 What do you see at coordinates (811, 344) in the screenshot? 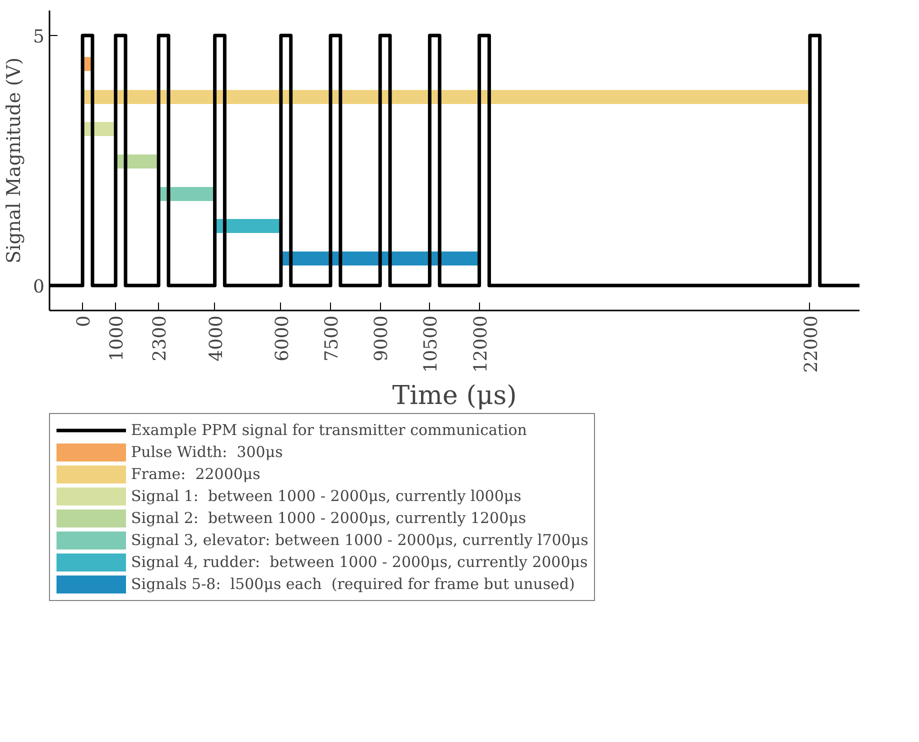
I see `x-tick-label: 22000` at bounding box center [811, 344].